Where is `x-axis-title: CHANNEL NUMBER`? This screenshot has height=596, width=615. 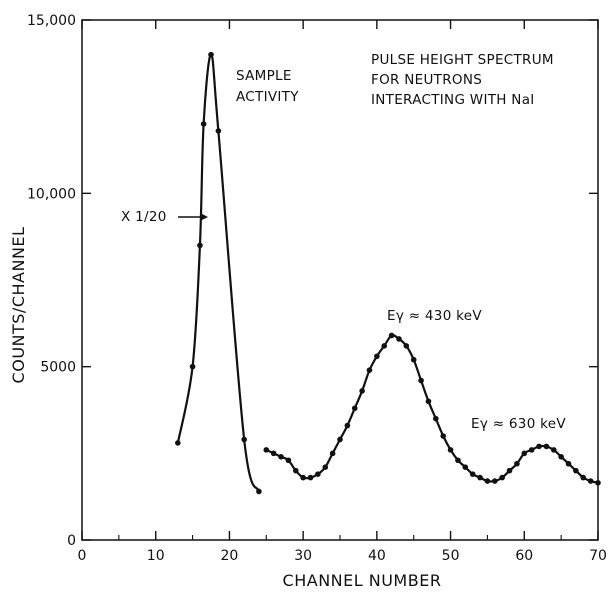 x-axis-title: CHANNEL NUMBER is located at coordinates (362, 580).